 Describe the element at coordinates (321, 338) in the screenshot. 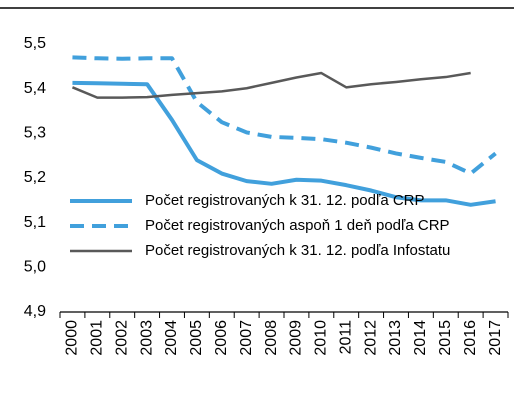

I see `x-tick-label: 2010` at that location.